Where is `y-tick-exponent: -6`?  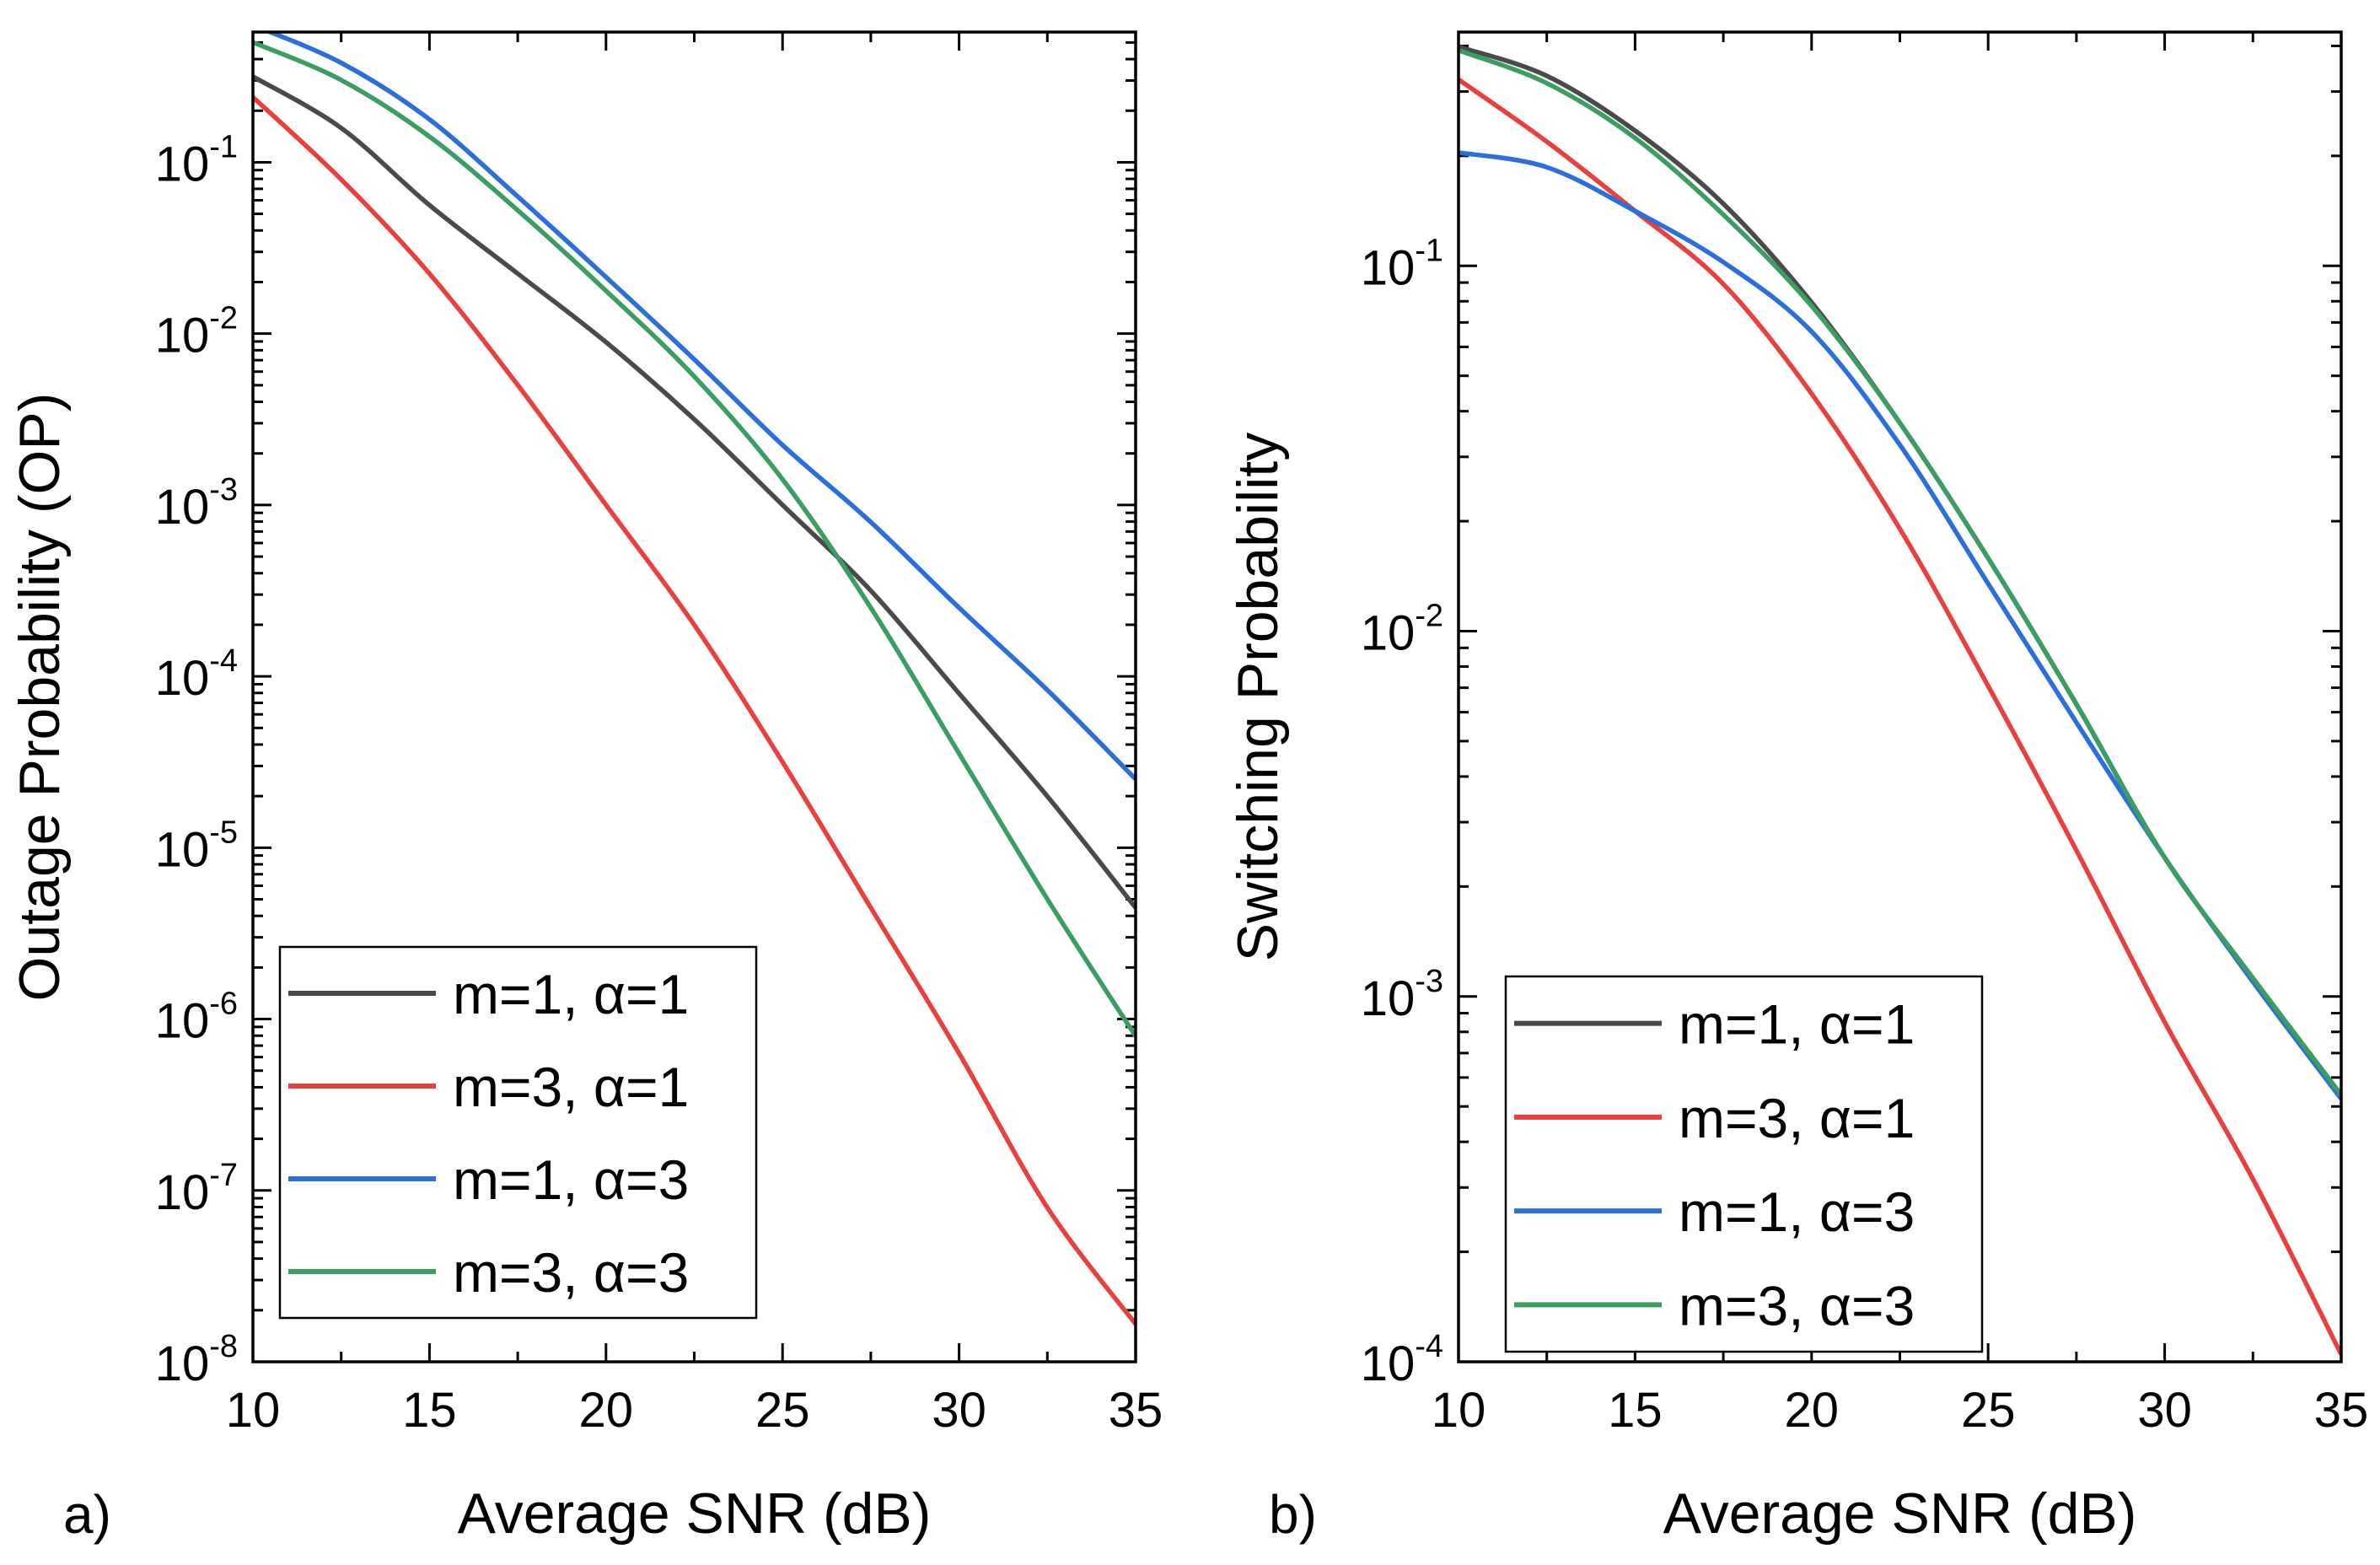 y-tick-exponent: -6 is located at coordinates (223, 1004).